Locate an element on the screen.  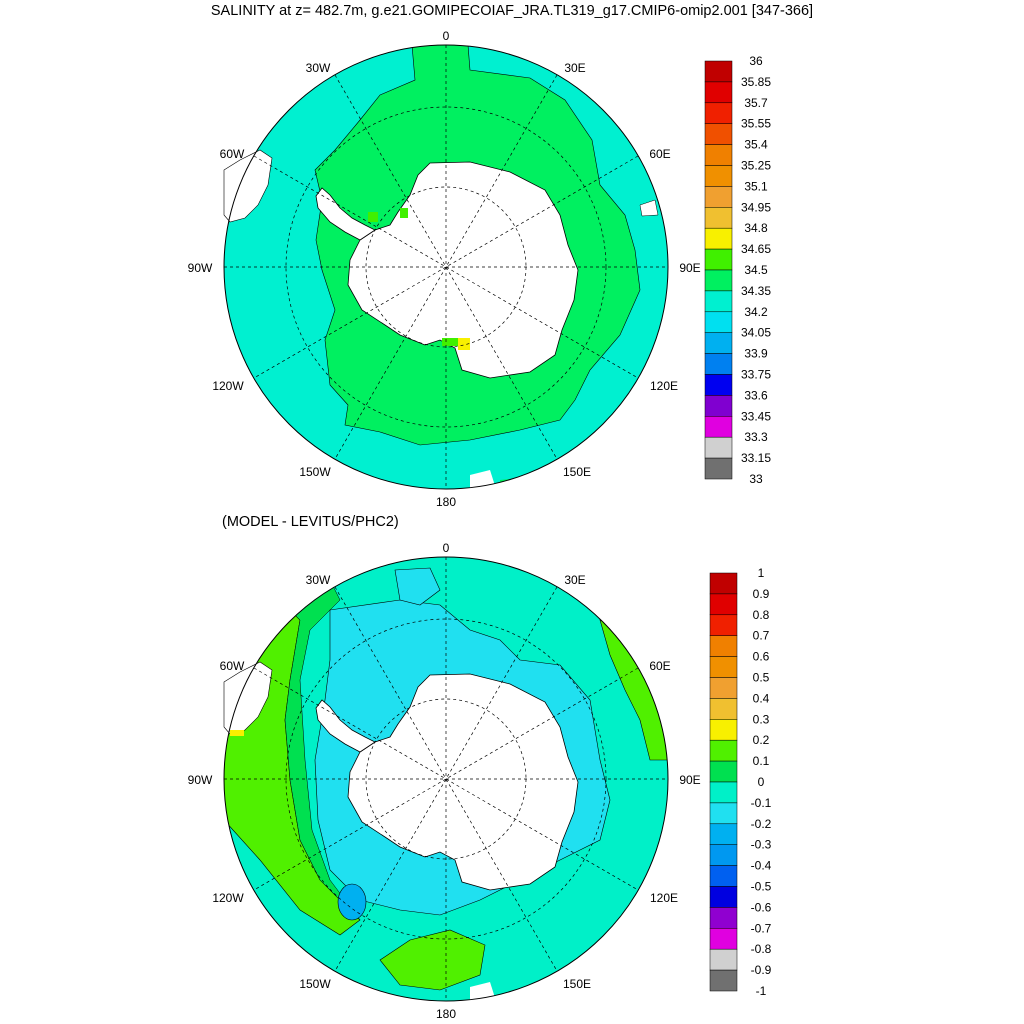
colorbar-label: 35.7 is located at coordinates (756, 103).